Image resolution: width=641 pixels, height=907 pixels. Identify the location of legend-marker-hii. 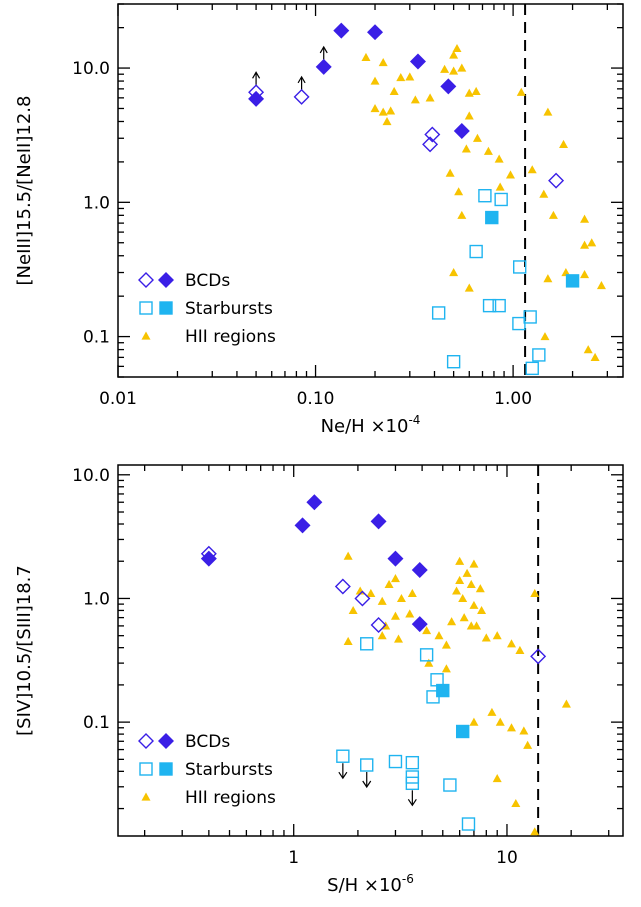
(146, 335).